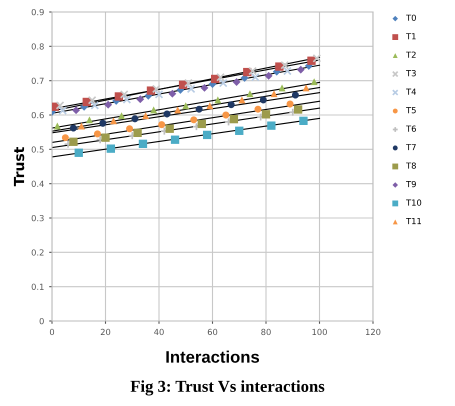 This screenshot has height=406, width=455. Describe the element at coordinates (411, 91) in the screenshot. I see `legend-label: T4` at that location.